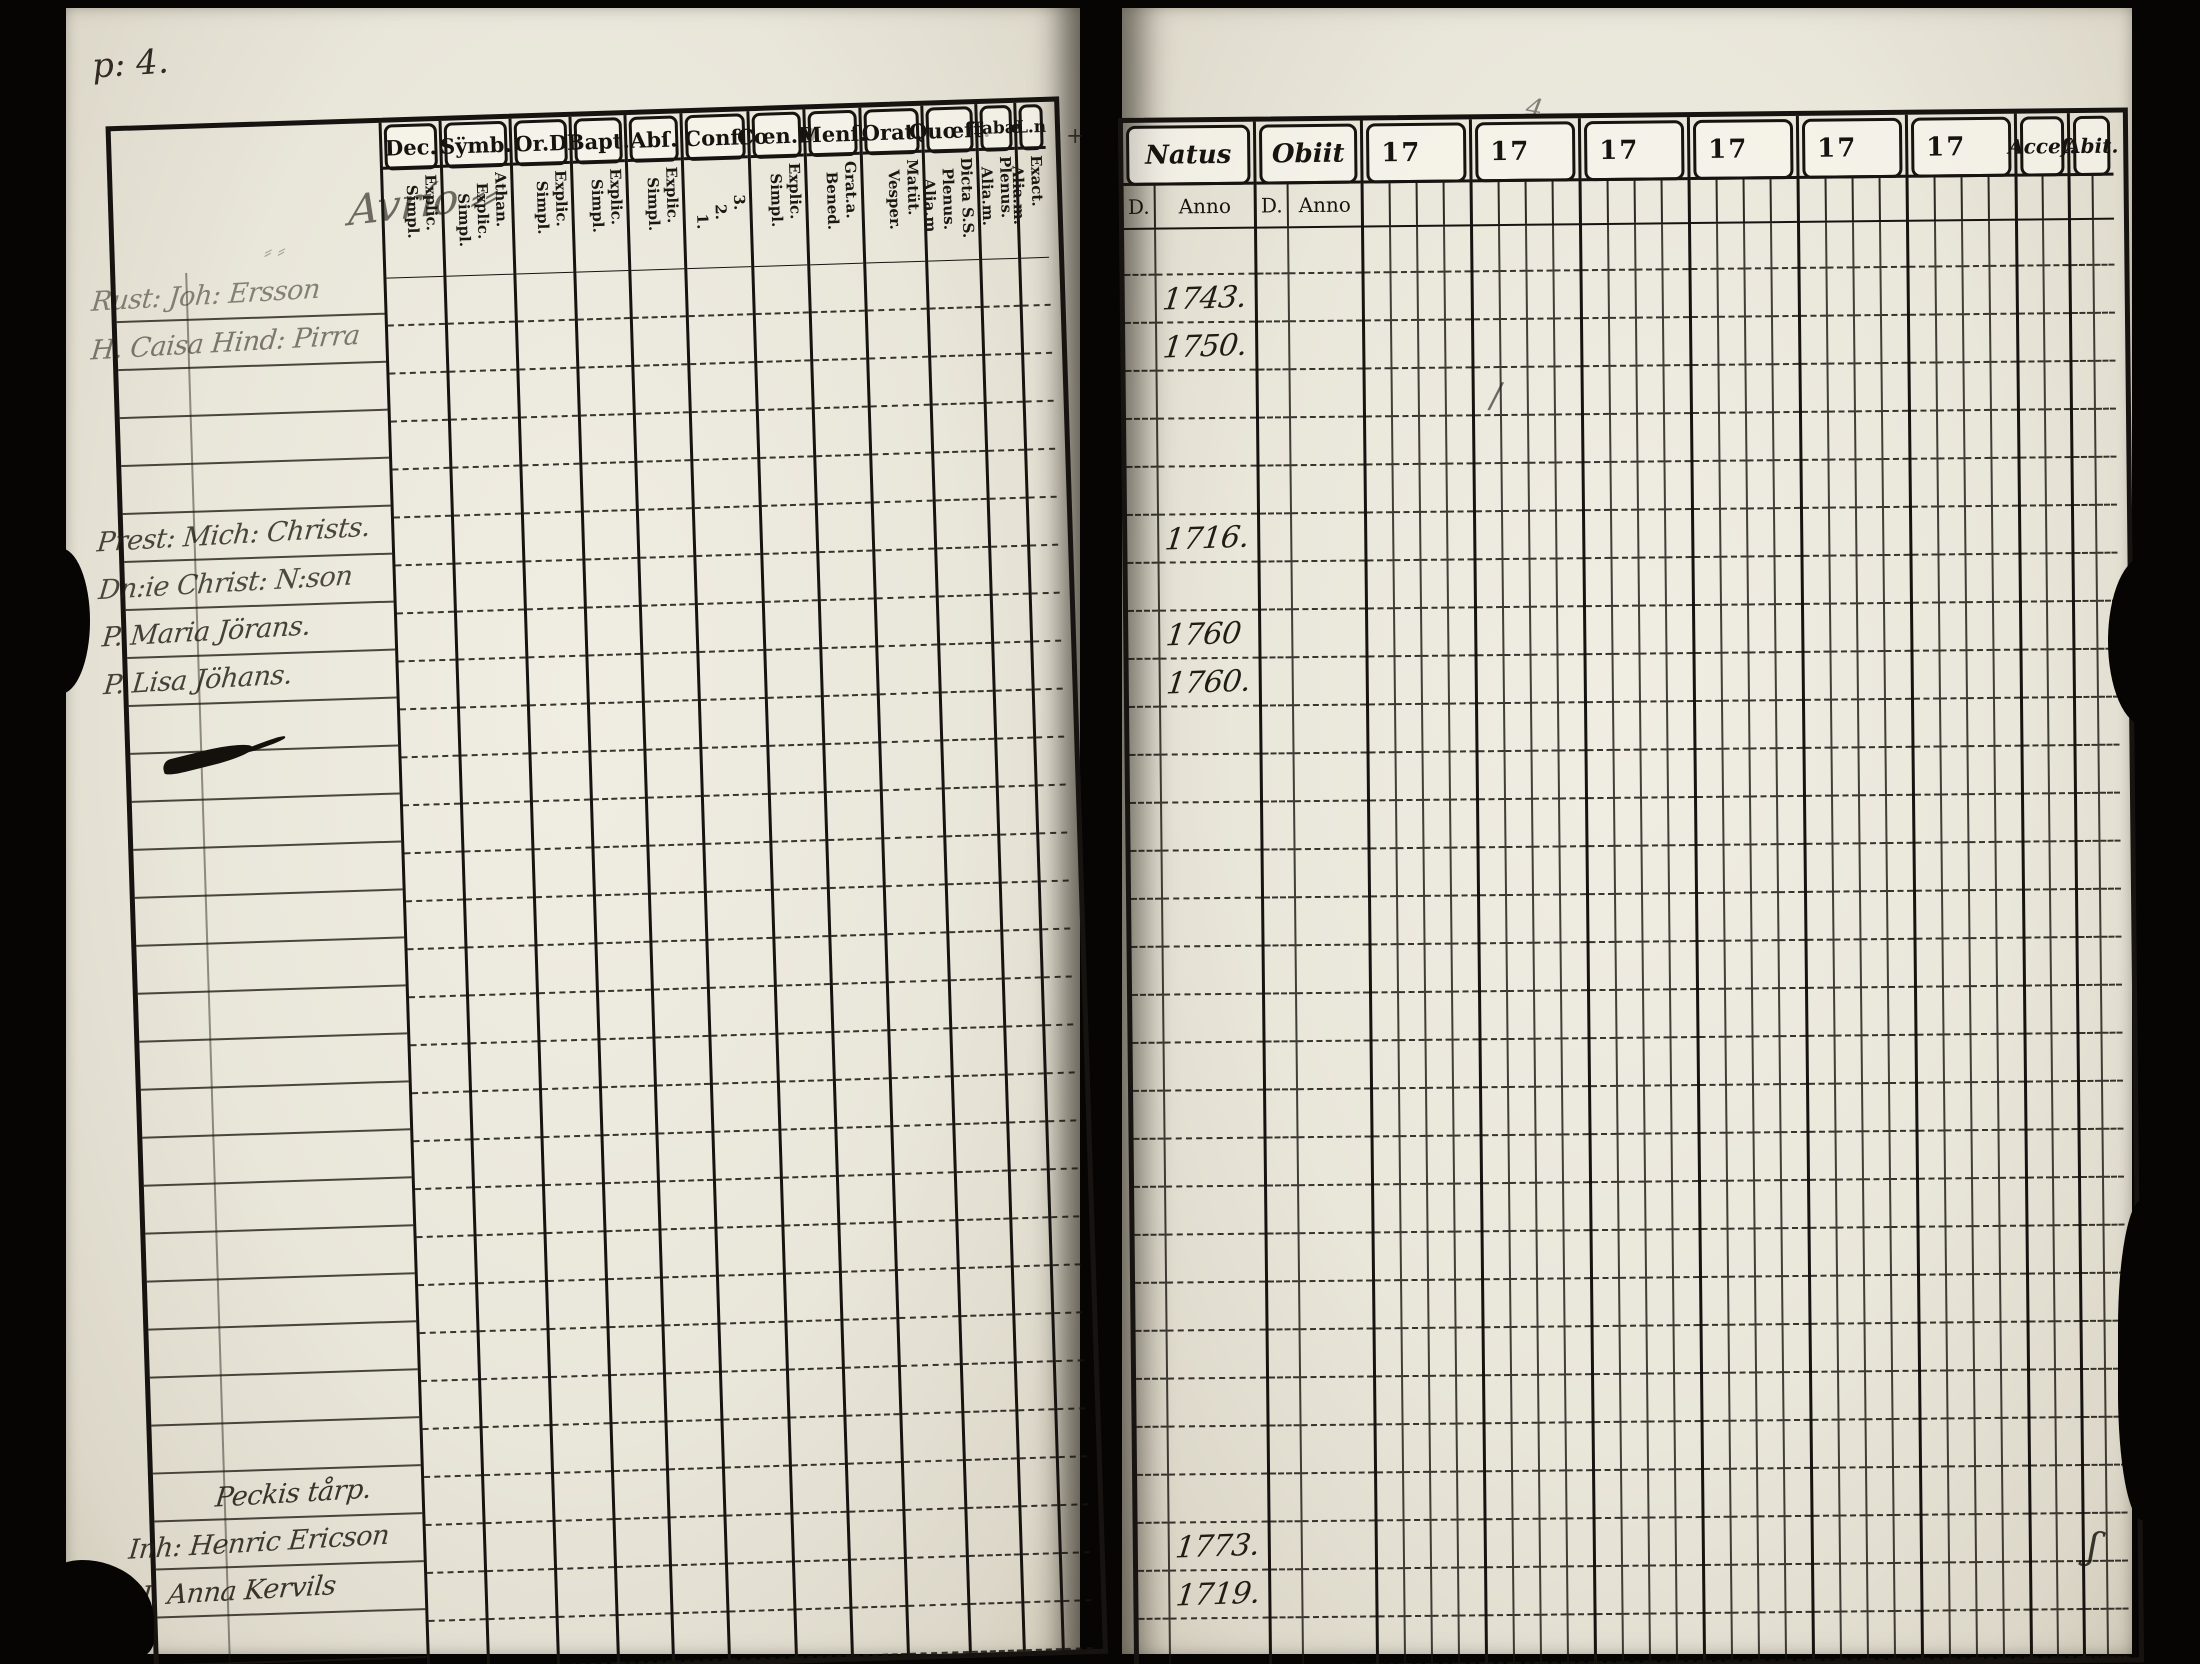  What do you see at coordinates (1852, 148) in the screenshot?
I see `column-header-label: 17` at bounding box center [1852, 148].